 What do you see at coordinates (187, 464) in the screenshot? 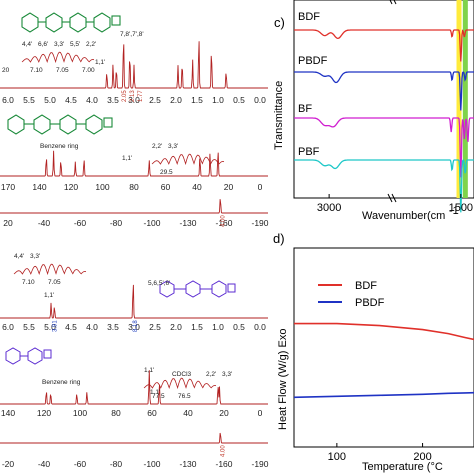
I see `tick-label: -130` at bounding box center [187, 464].